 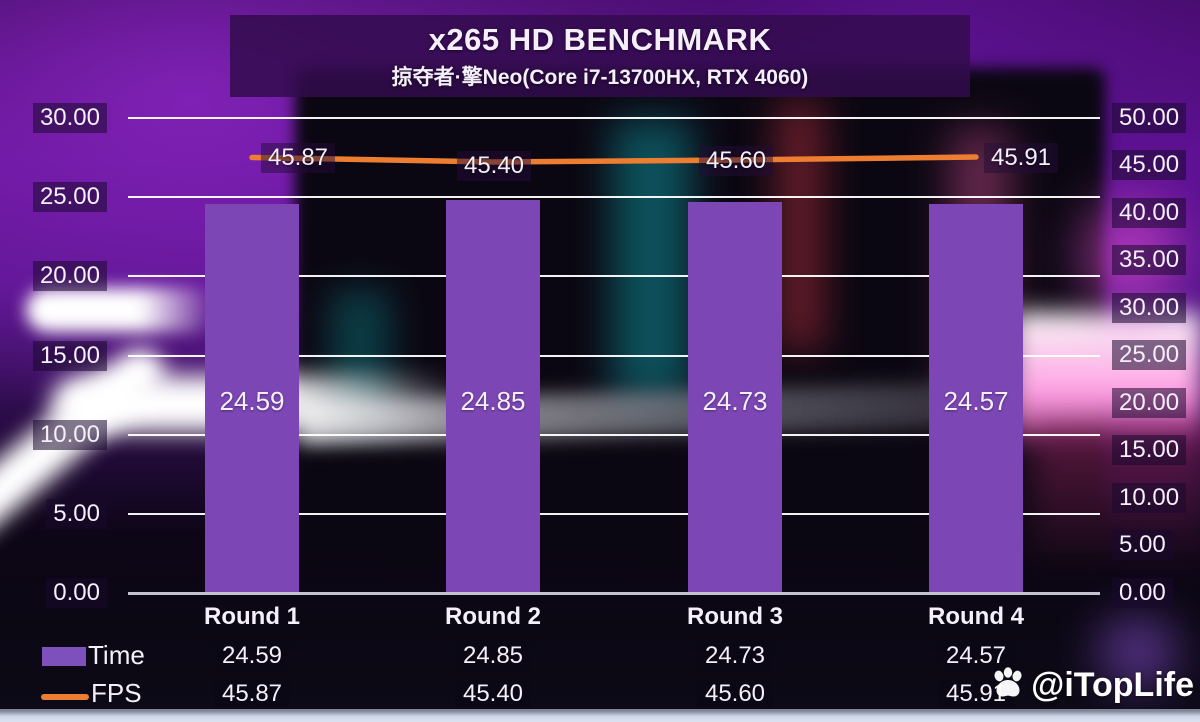 I want to click on left-axis-tick: 25.00, so click(x=53, y=197).